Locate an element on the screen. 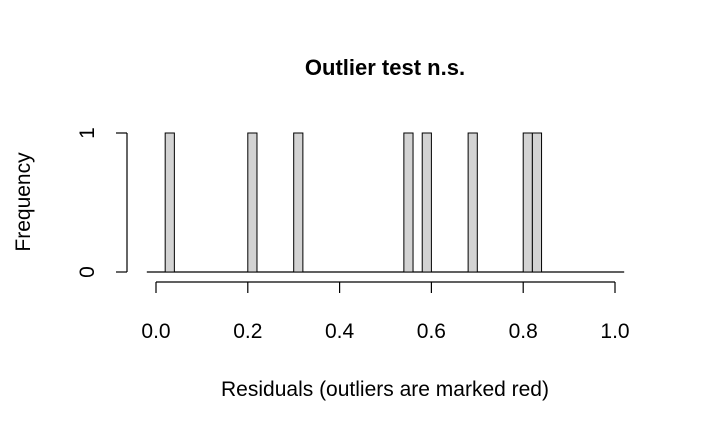 This screenshot has width=709, height=438. chart-title: Outlier test n.s. is located at coordinates (385, 67).